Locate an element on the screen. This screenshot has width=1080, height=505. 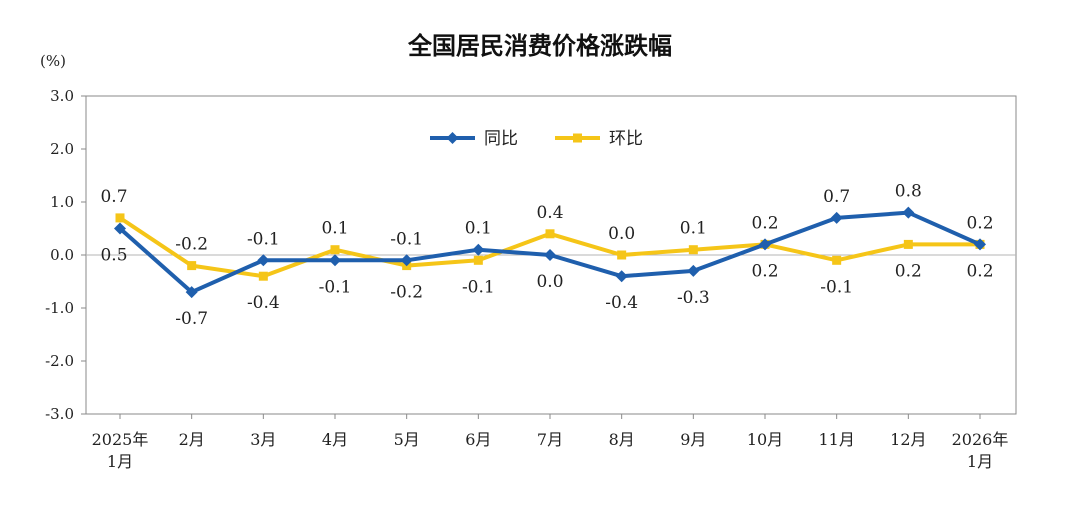
x-tick-label: 6月 is located at coordinates (478, 439).